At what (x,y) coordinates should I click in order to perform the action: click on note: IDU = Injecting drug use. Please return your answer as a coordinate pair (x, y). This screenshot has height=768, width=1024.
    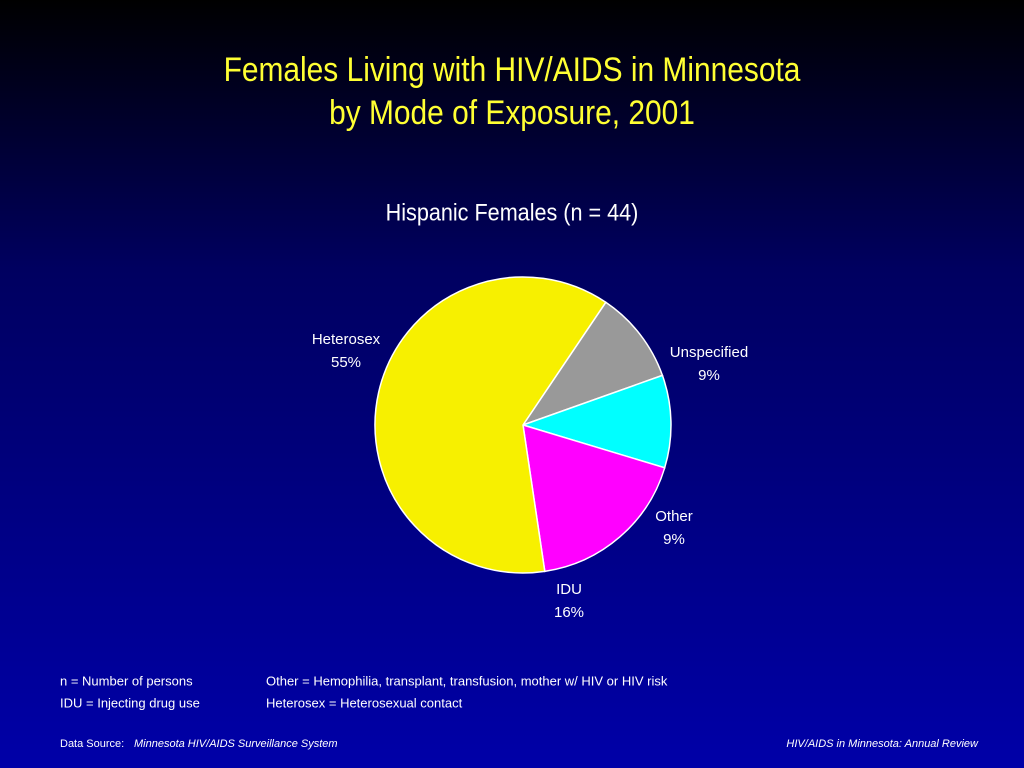
    Looking at the image, I should click on (130, 702).